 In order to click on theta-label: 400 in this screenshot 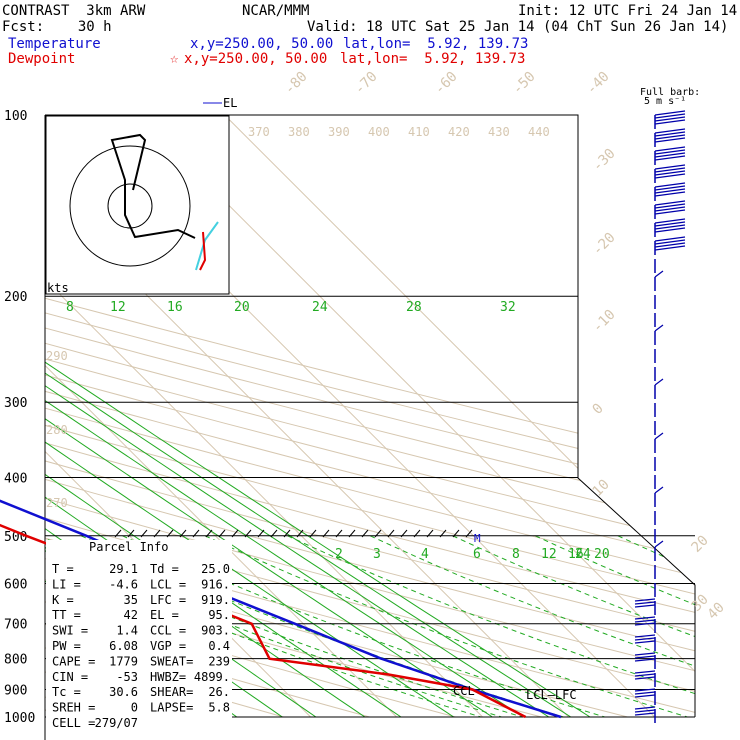, I will do `click(379, 132)`.